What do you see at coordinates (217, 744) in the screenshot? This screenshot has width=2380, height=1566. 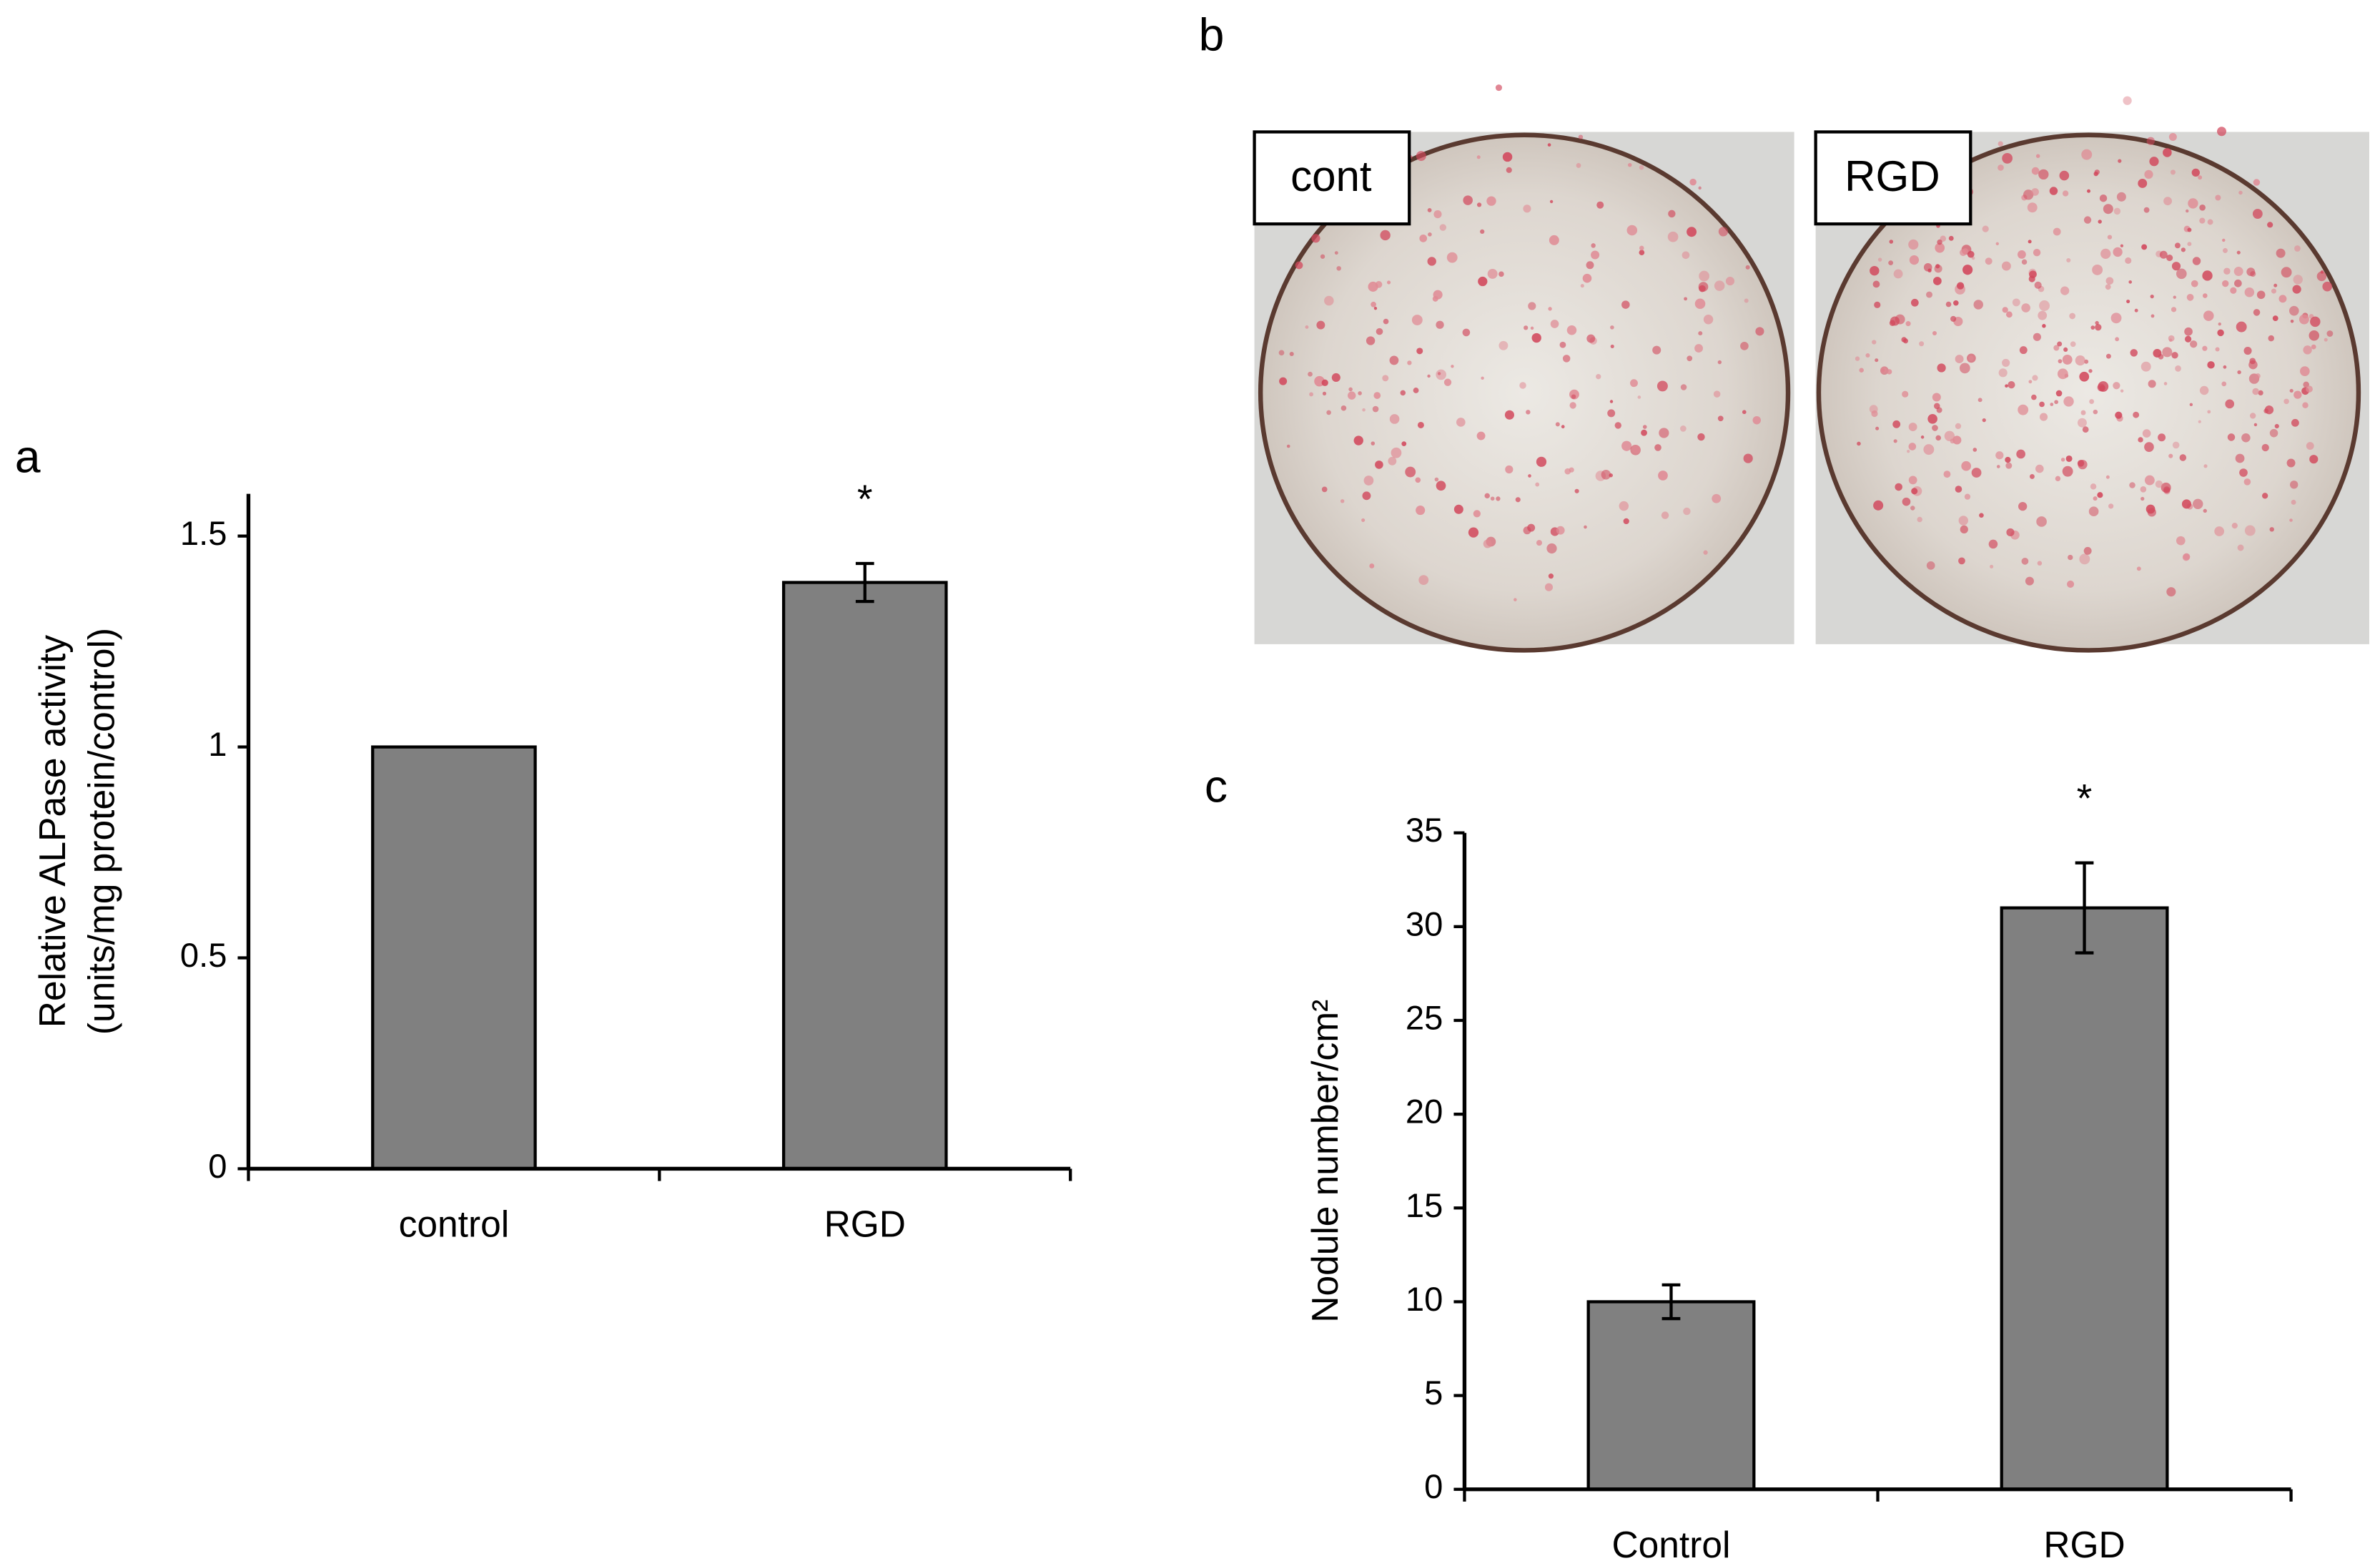 I see `y-tick-label: 1` at bounding box center [217, 744].